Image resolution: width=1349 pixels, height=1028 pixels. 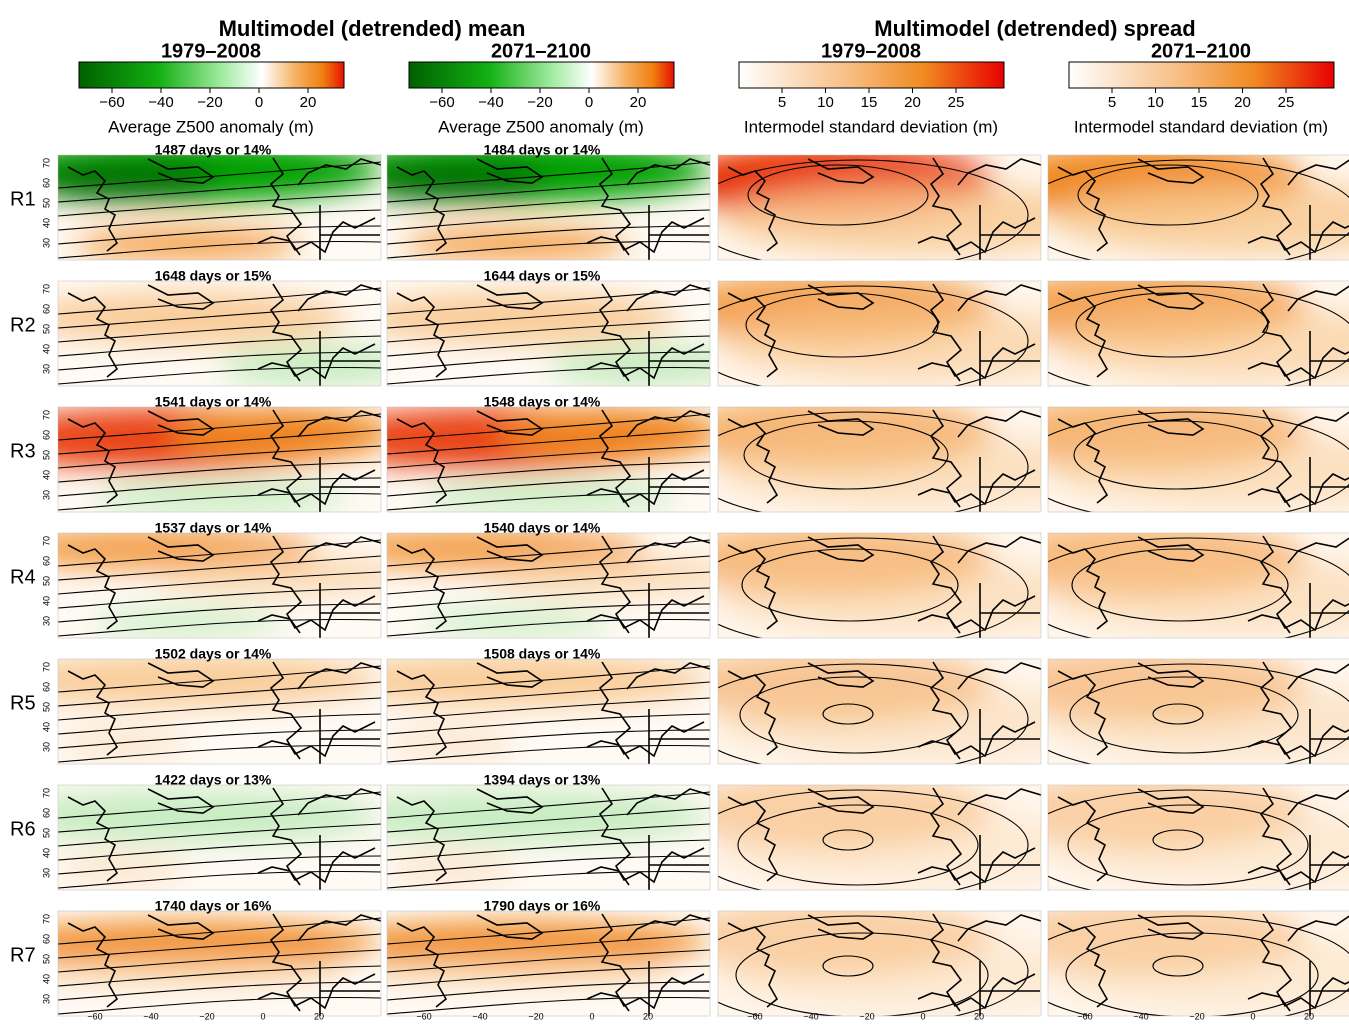 I want to click on lon-tick-label: 20, so click(x=1309, y=1016).